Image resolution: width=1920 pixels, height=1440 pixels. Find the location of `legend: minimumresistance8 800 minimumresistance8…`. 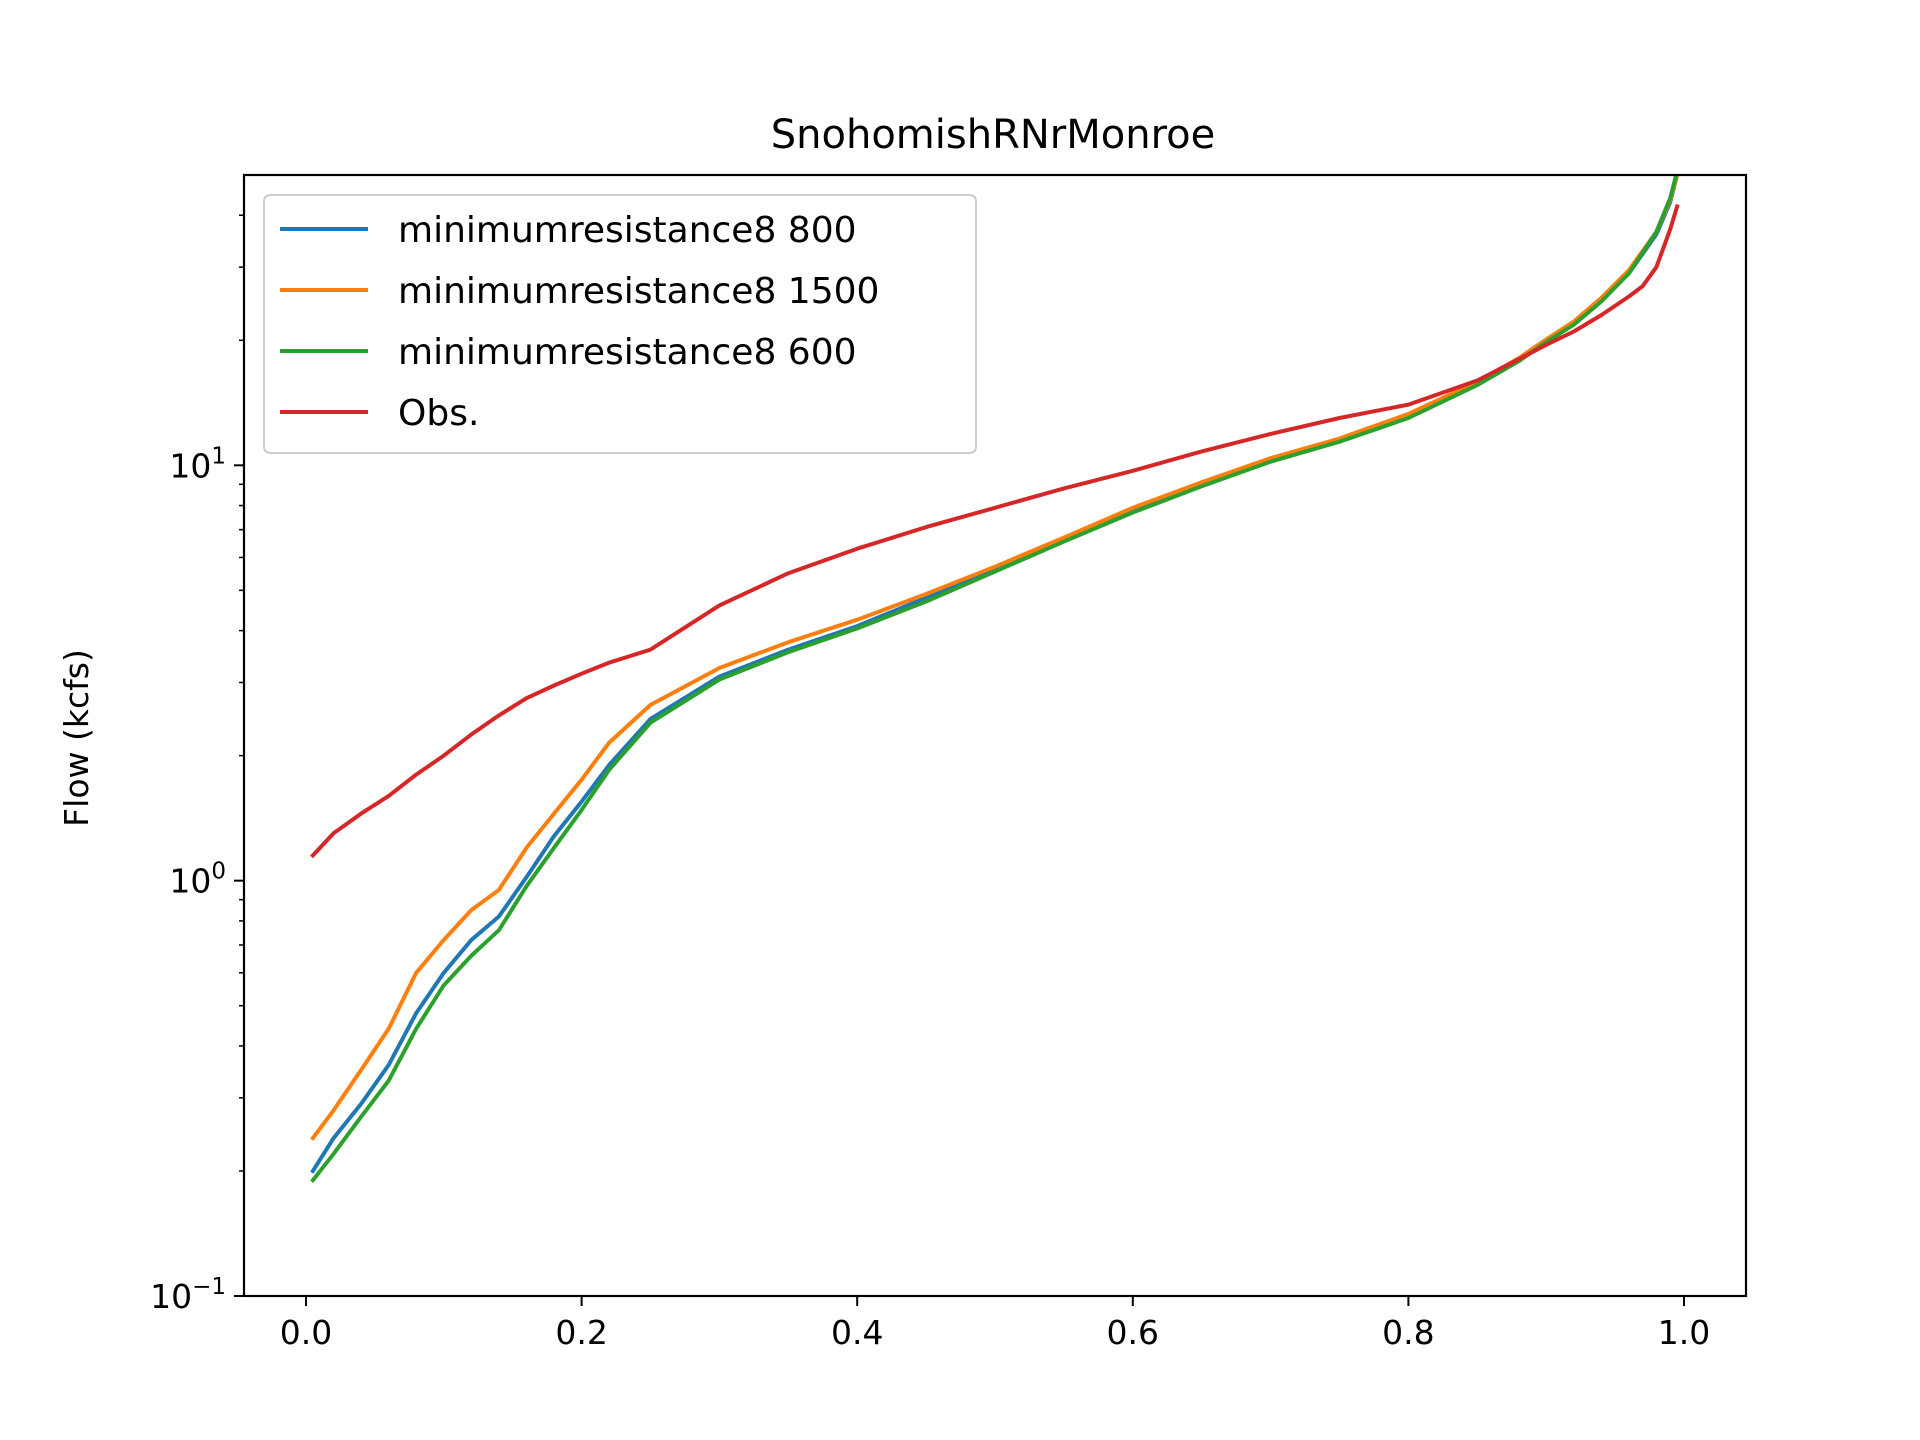

legend: minimumresistance8 800 minimumresistance8… is located at coordinates (620, 324).